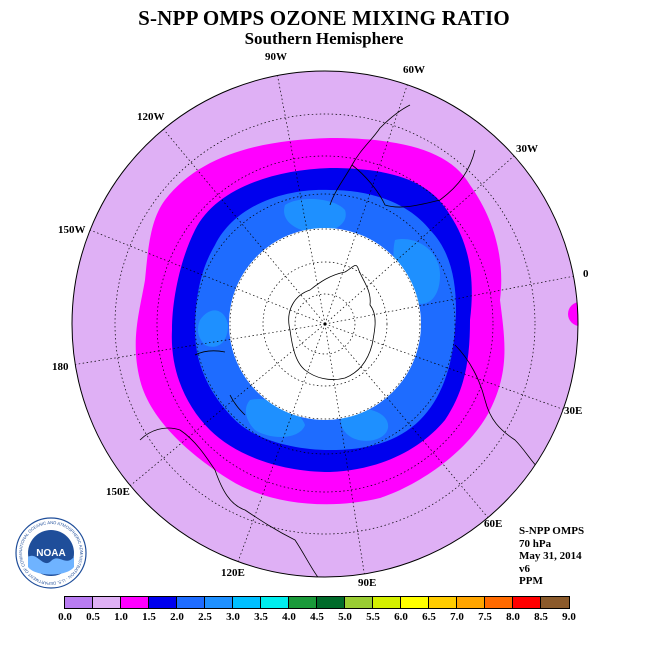 This screenshot has width=648, height=648. I want to click on colorbar-tick-label: 8.5, so click(541, 617).